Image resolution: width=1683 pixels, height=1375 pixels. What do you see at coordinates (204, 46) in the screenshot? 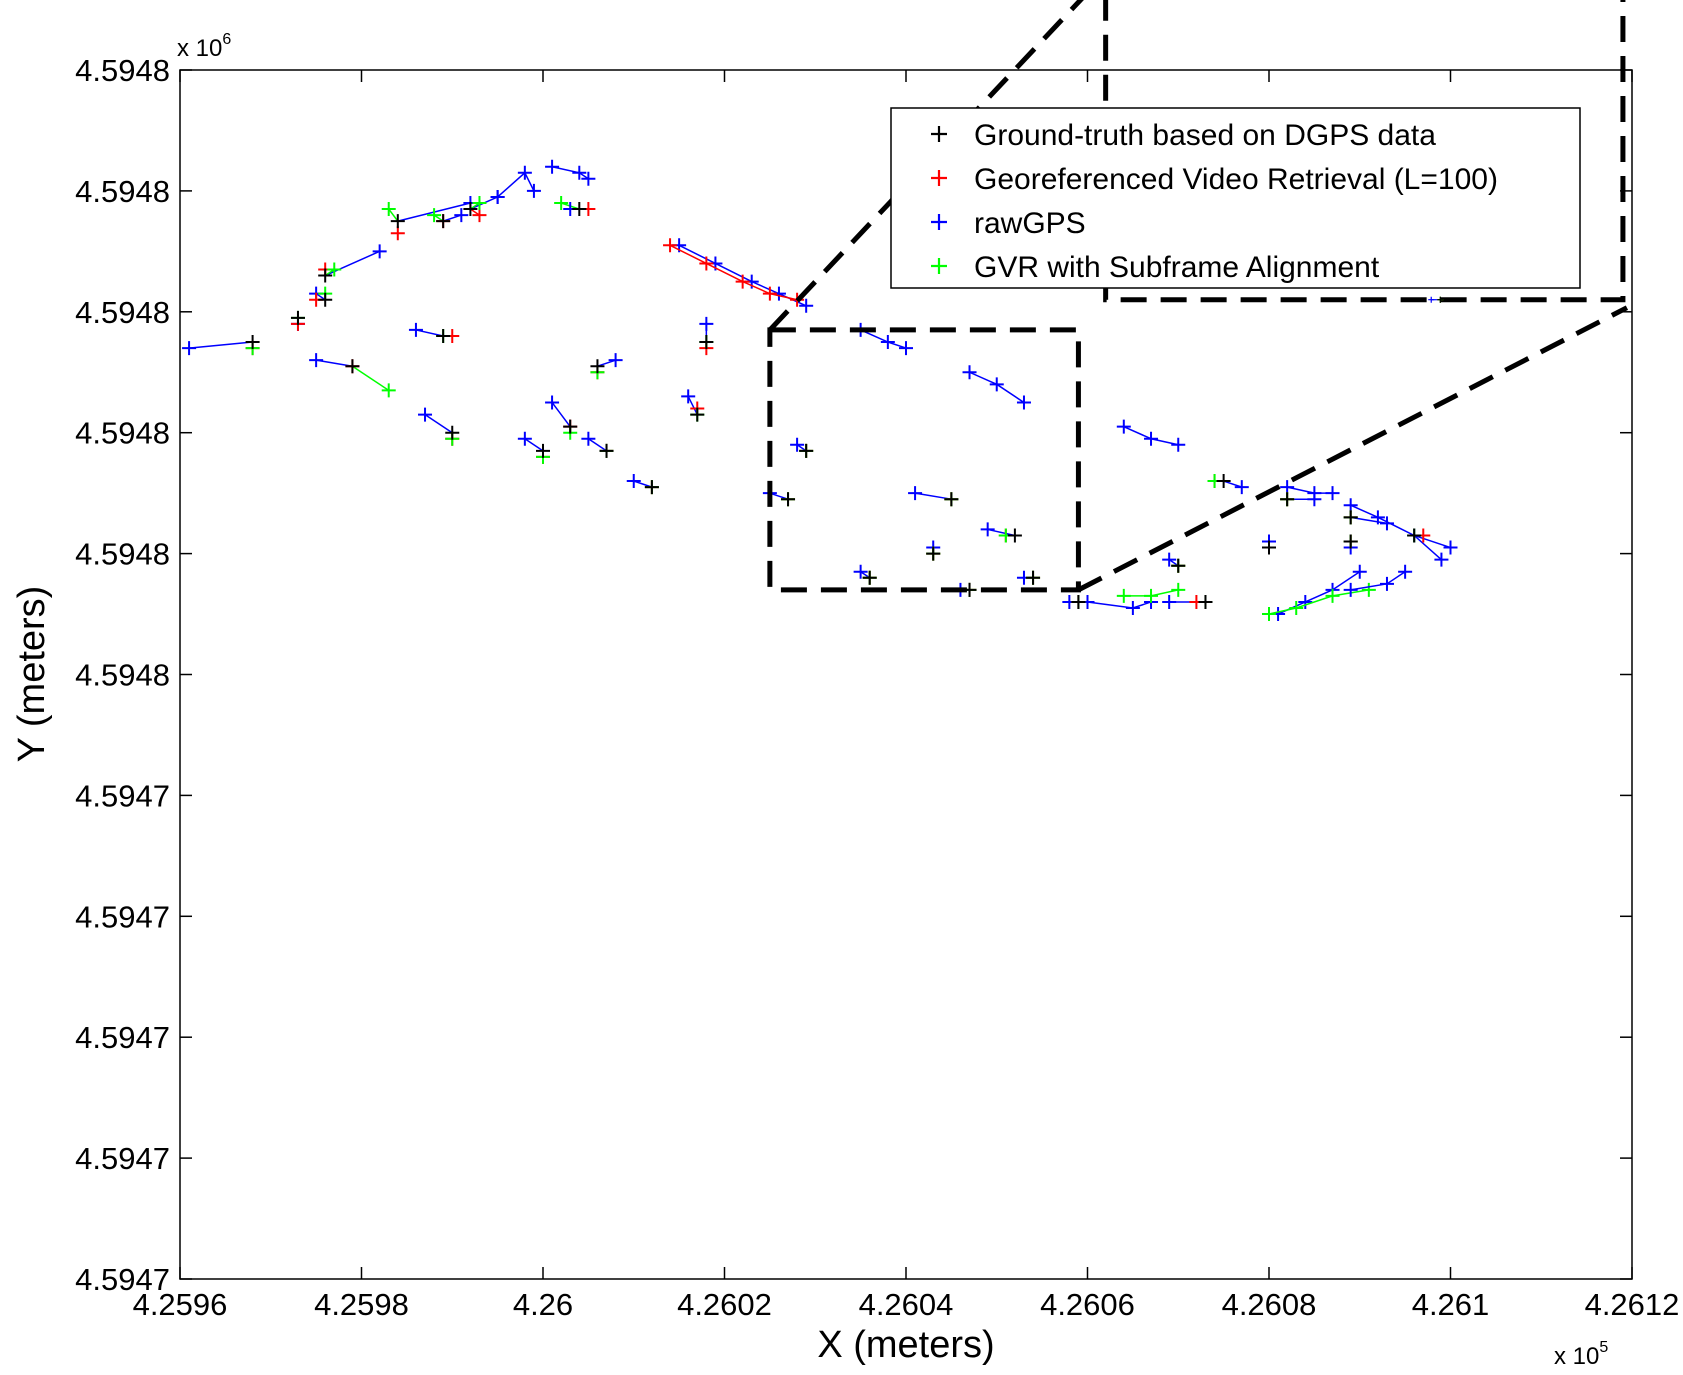
I see `y-axis-multiplier: x 106` at bounding box center [204, 46].